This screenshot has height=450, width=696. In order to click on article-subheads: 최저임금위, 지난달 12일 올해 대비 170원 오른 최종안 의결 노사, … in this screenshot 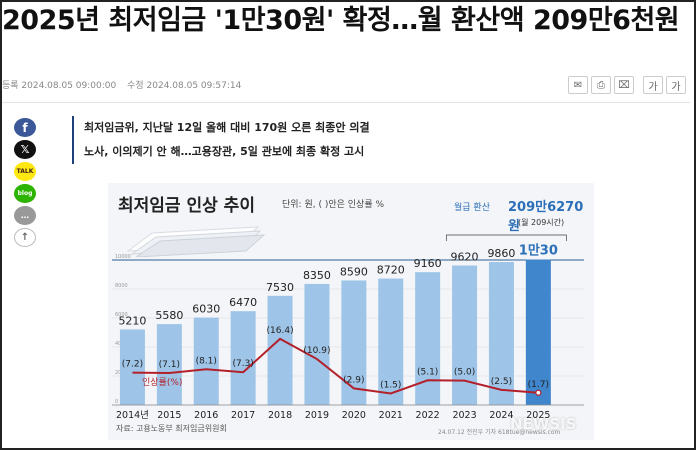, I will do `click(221, 140)`.